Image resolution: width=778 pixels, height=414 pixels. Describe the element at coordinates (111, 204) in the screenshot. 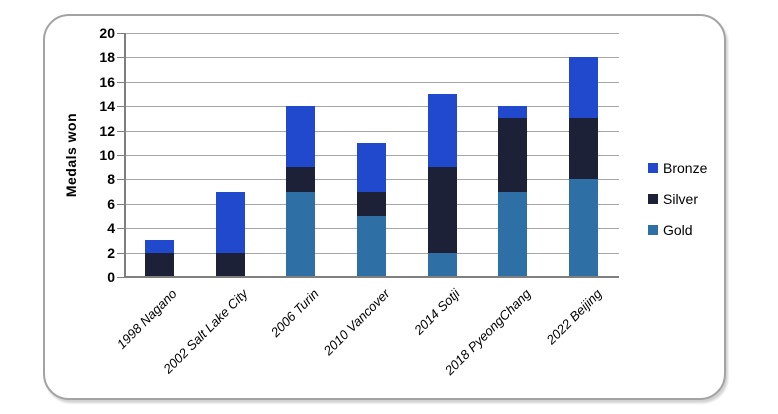

I see `y-tick-label: 6` at that location.